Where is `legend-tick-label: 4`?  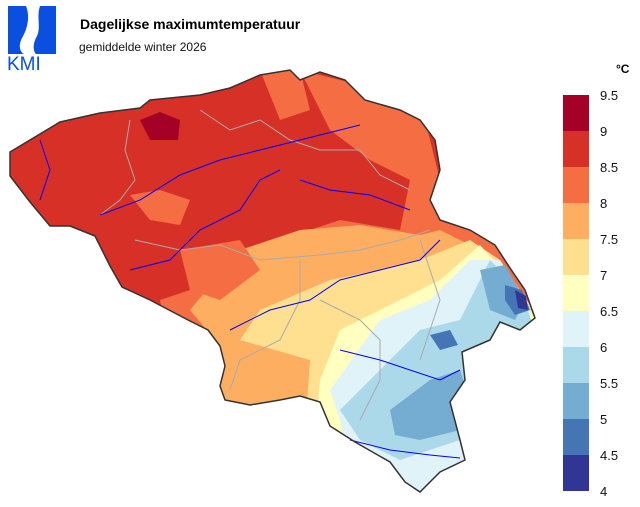
legend-tick-label: 4 is located at coordinates (604, 491).